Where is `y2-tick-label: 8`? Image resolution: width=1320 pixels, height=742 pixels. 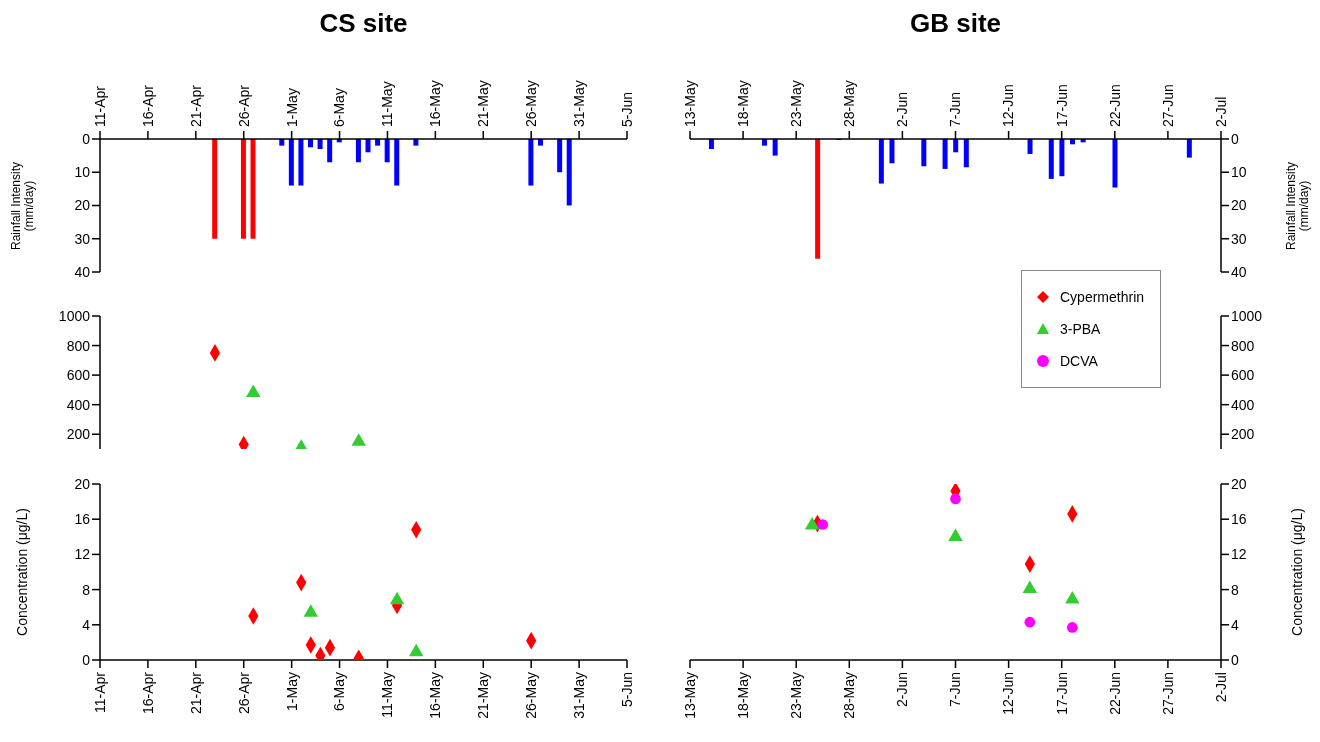 y2-tick-label: 8 is located at coordinates (1235, 589).